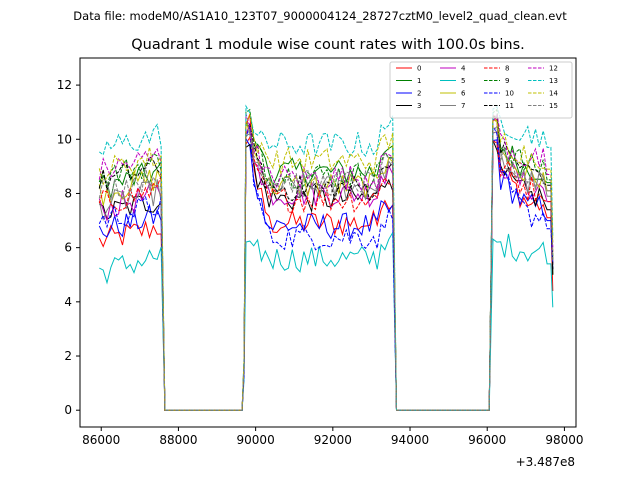 This screenshot has width=640, height=480. I want to click on x-axis: 86000 88000 90000 92000 94000 96000 98000, so click(333, 437).